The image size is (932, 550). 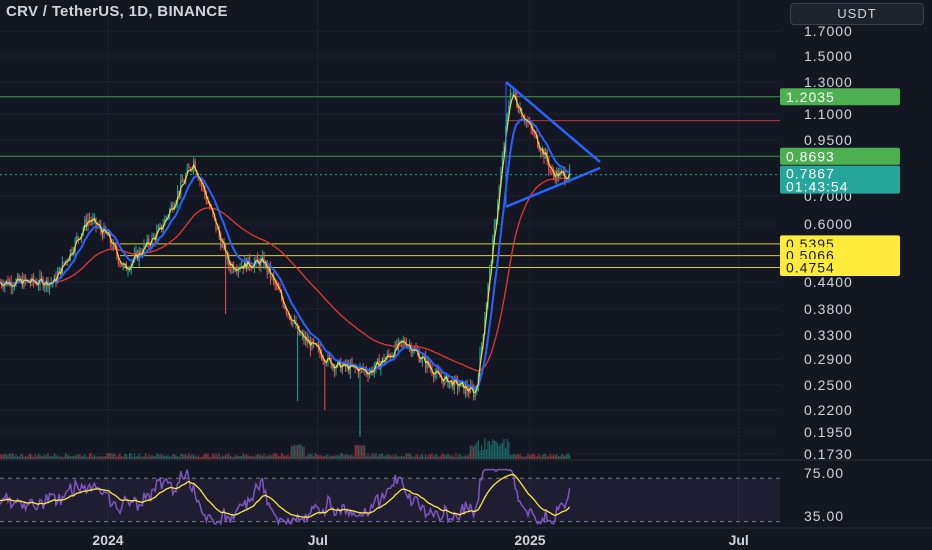 What do you see at coordinates (828, 335) in the screenshot?
I see `price-tick-label: 0.3300` at bounding box center [828, 335].